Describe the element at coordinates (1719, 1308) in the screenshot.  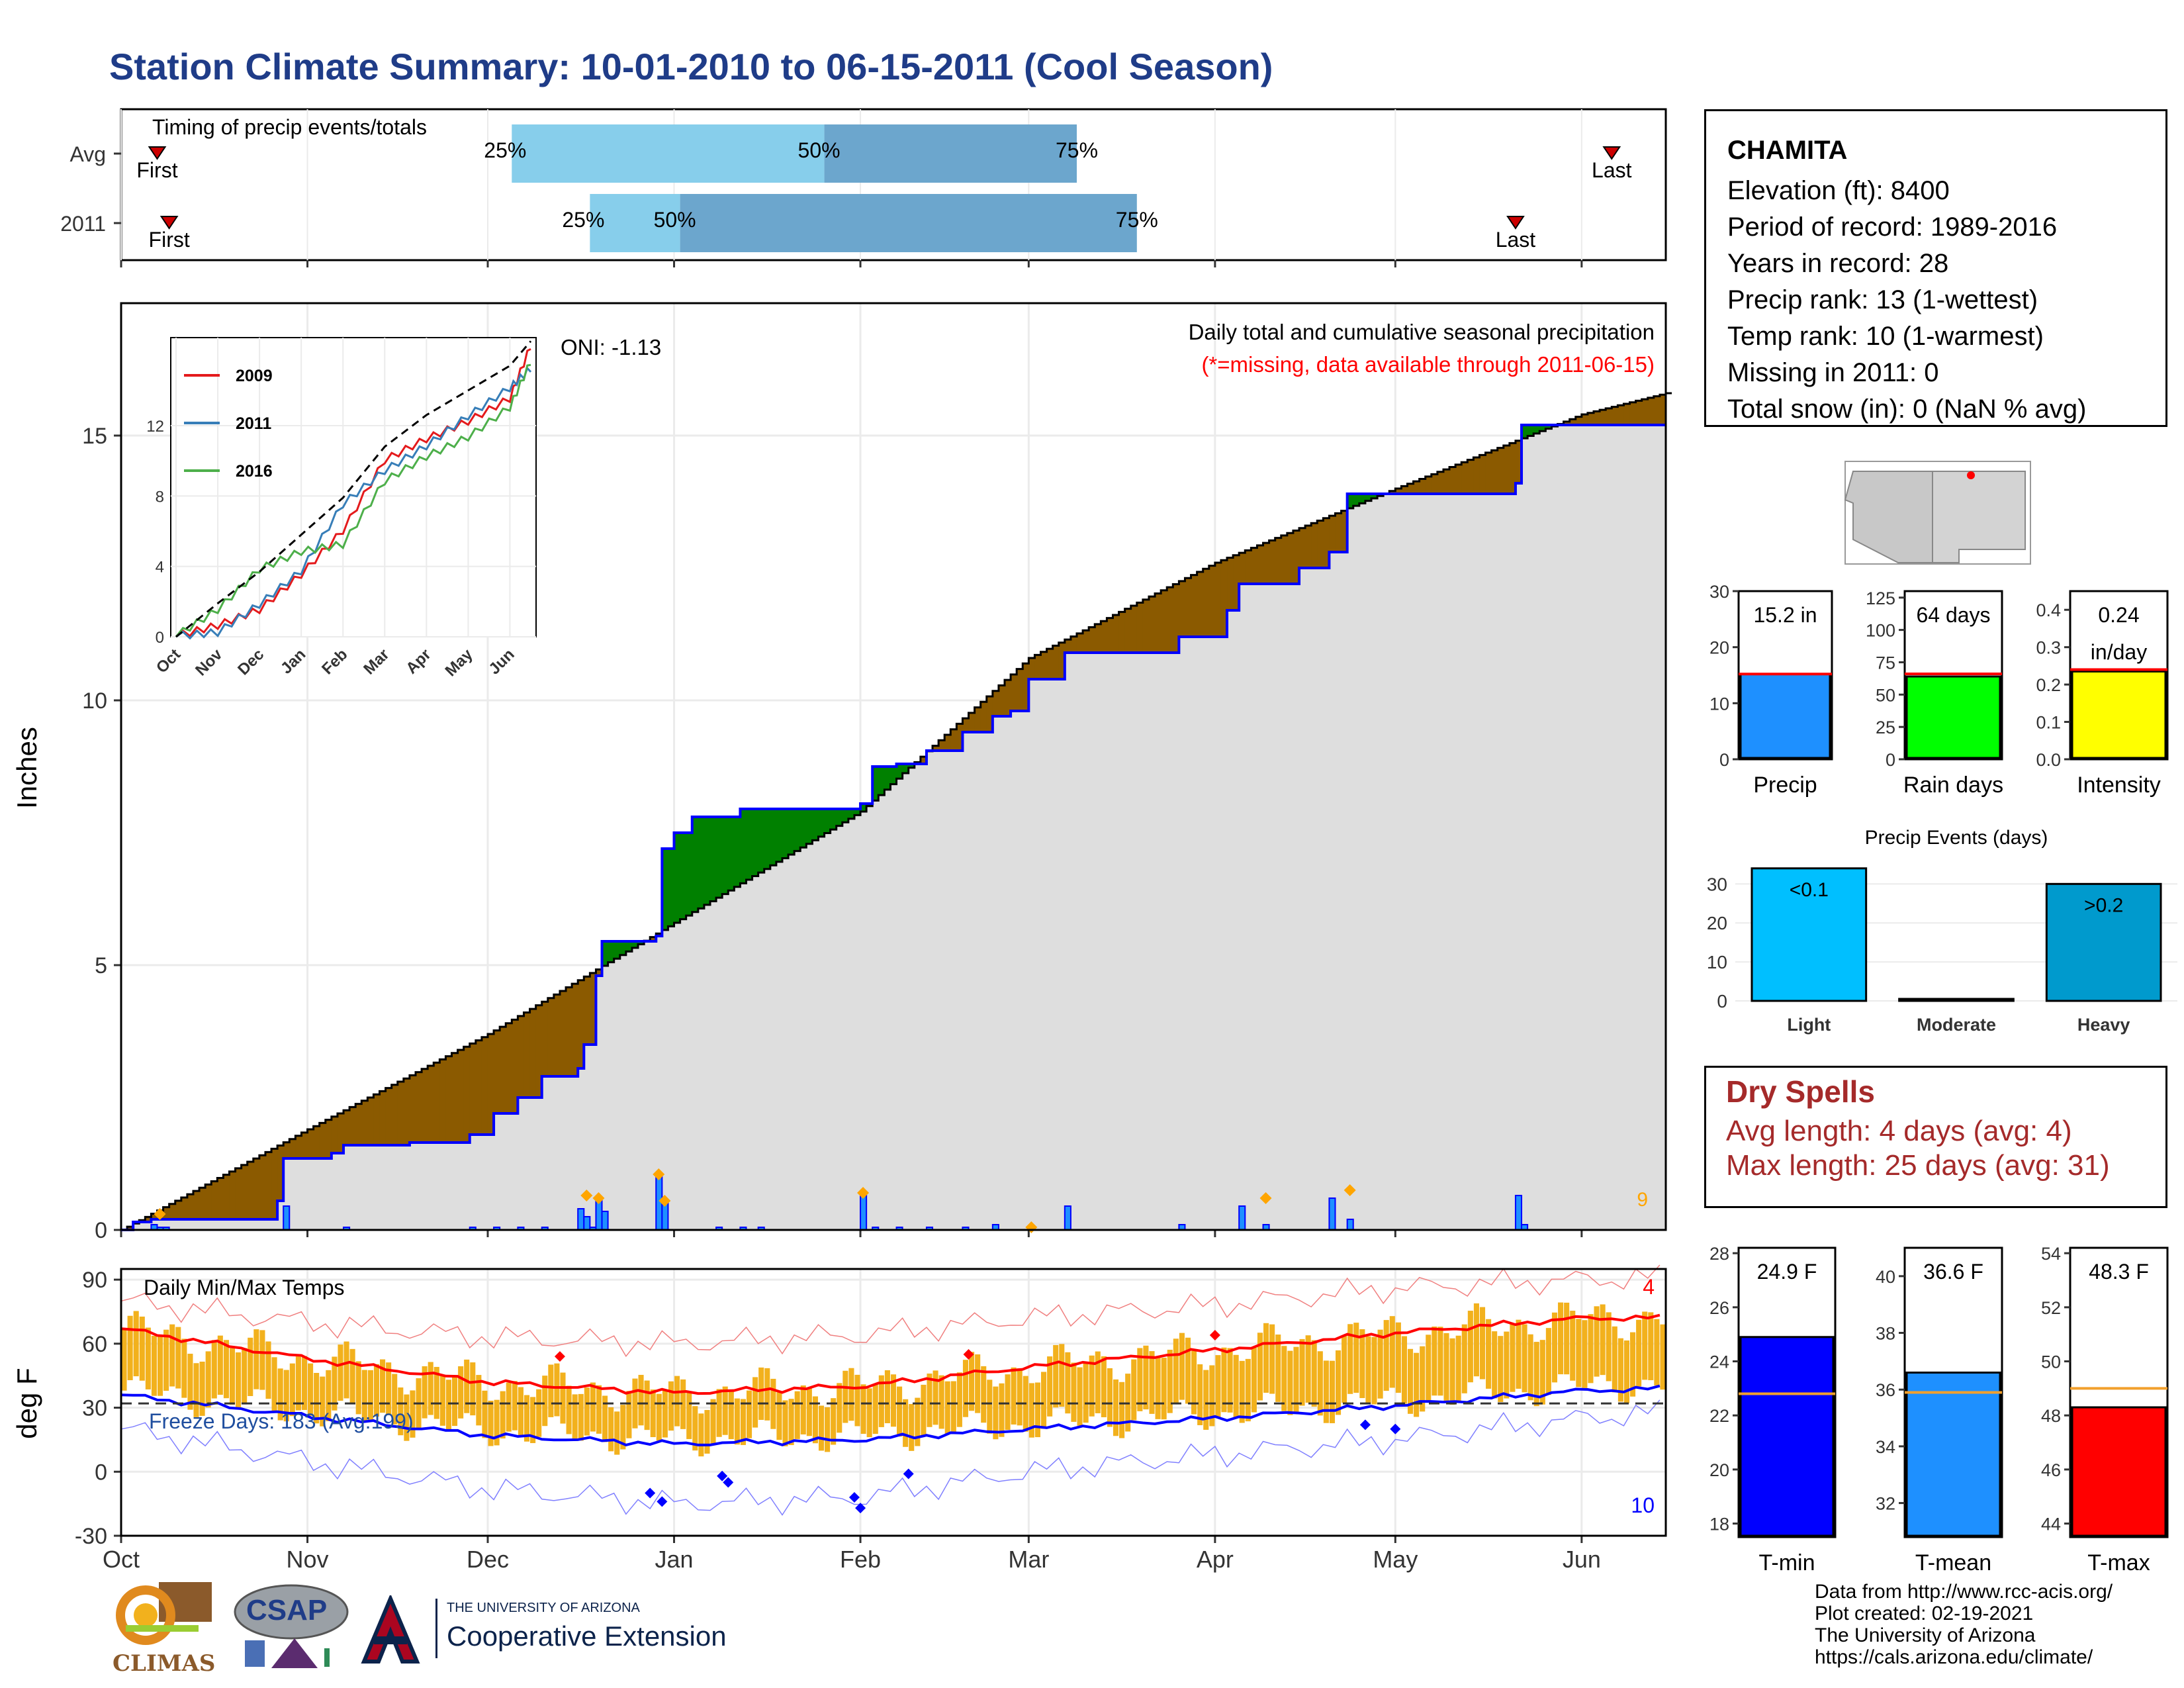
I see `tmin-ytick-label: 26` at that location.